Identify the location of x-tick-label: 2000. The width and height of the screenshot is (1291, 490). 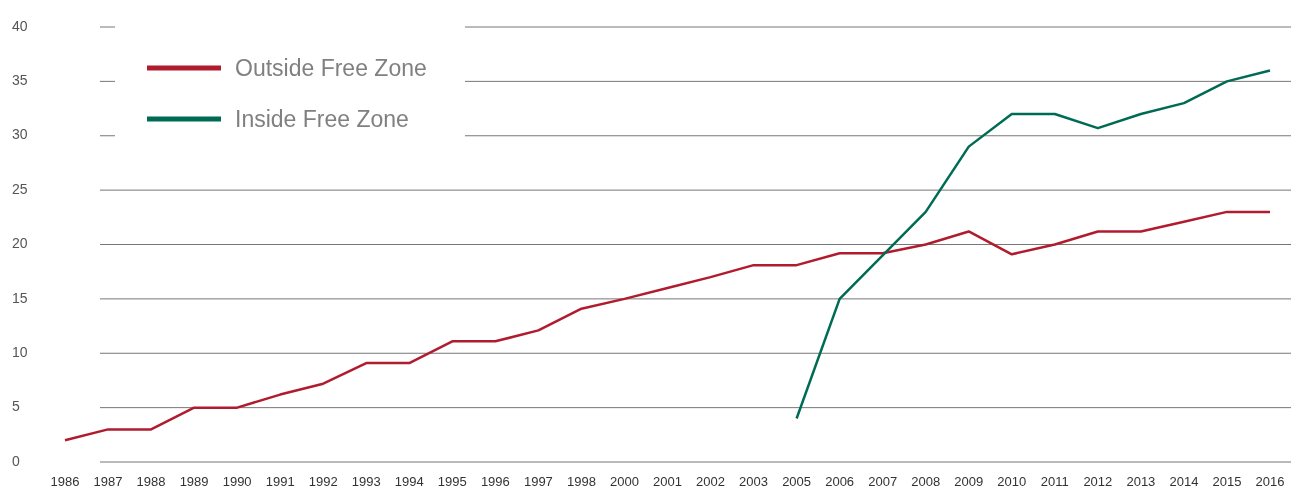
(624, 481).